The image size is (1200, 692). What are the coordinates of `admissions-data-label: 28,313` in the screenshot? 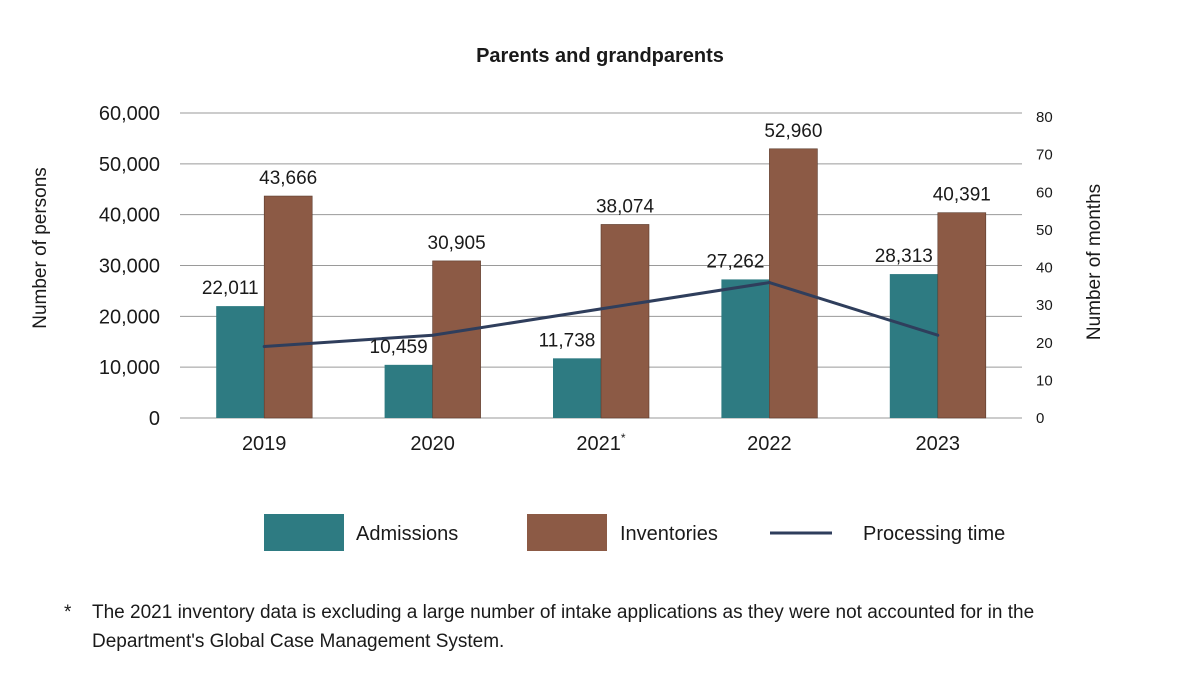 It's located at (904, 256).